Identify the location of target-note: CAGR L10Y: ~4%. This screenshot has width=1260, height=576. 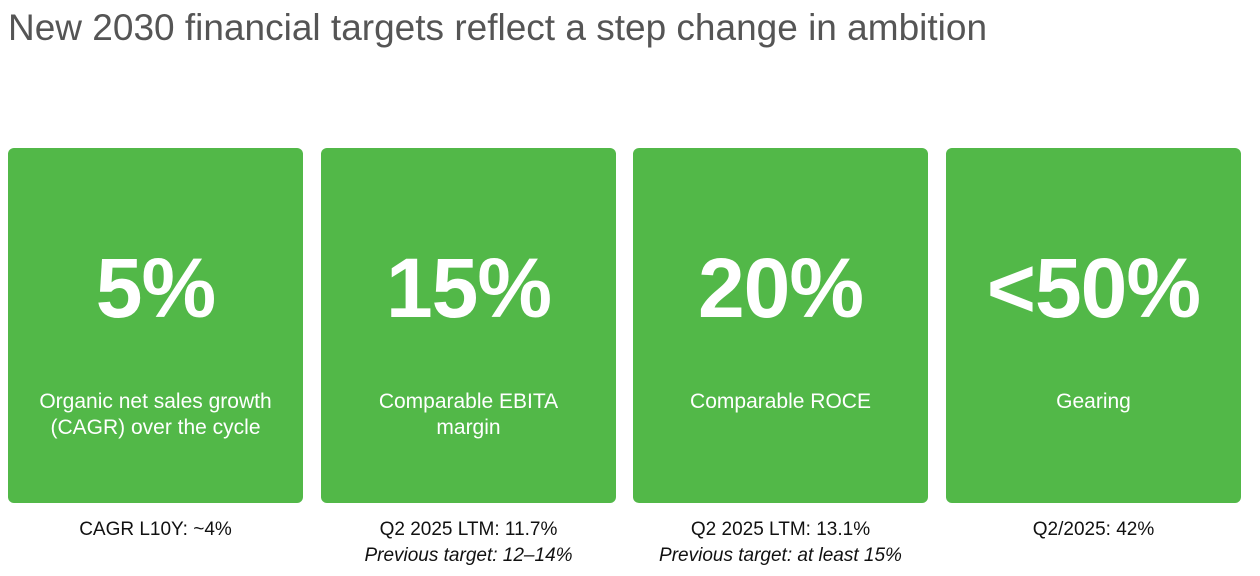
(155, 530).